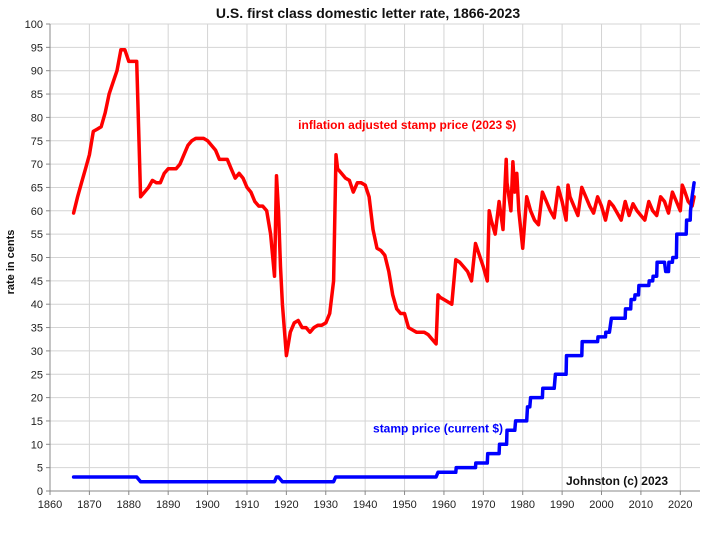 Image resolution: width=720 pixels, height=538 pixels. I want to click on y-tick-label: 90, so click(37, 72).